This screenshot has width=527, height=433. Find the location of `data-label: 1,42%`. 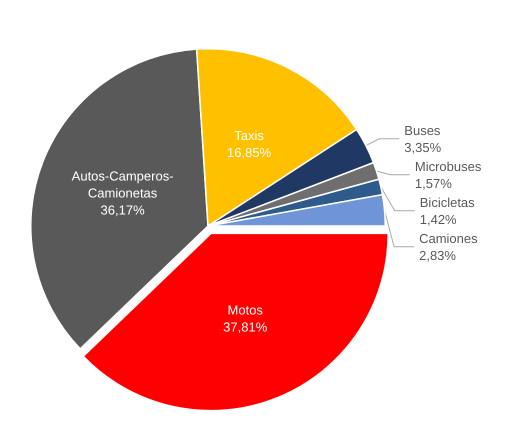

data-label: 1,42% is located at coordinates (439, 219).